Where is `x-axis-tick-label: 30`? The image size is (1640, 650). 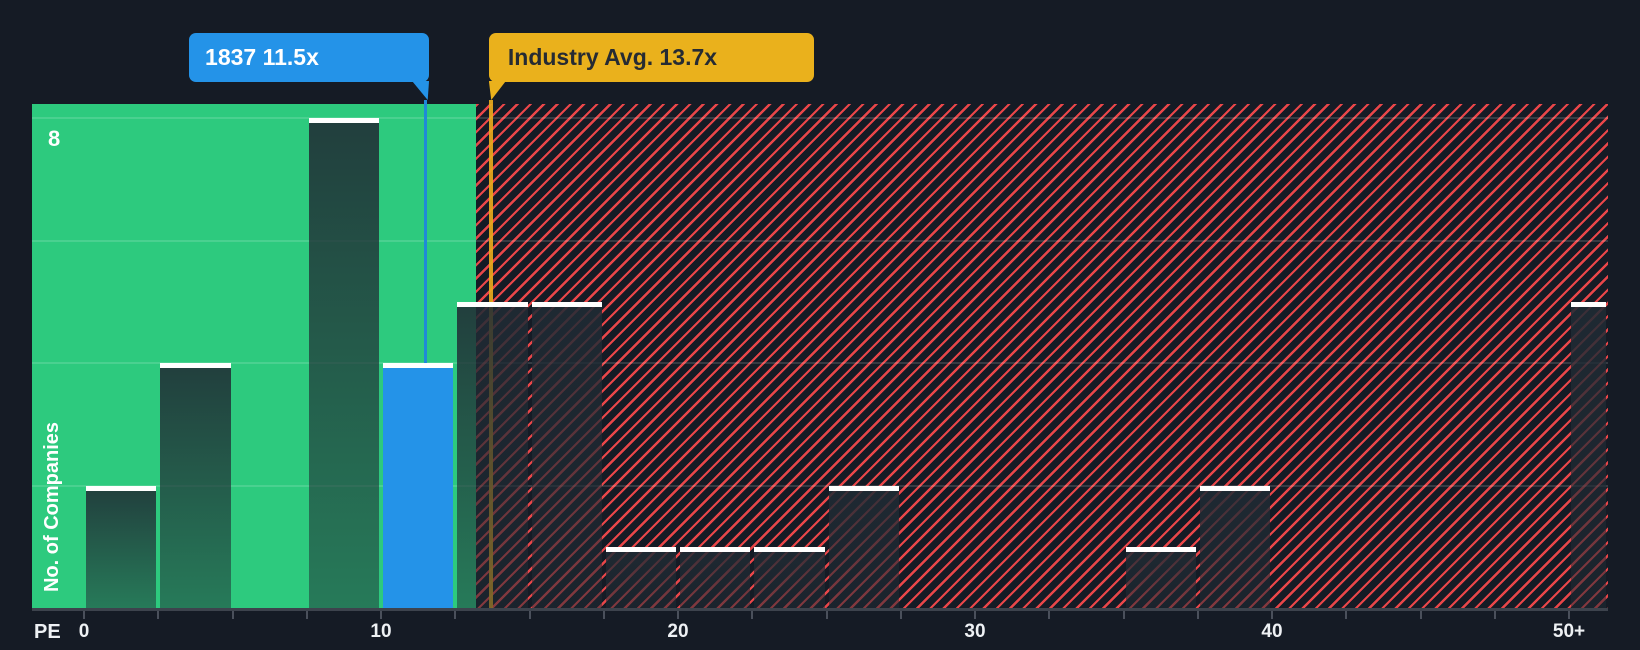
x-axis-tick-label: 30 is located at coordinates (975, 631).